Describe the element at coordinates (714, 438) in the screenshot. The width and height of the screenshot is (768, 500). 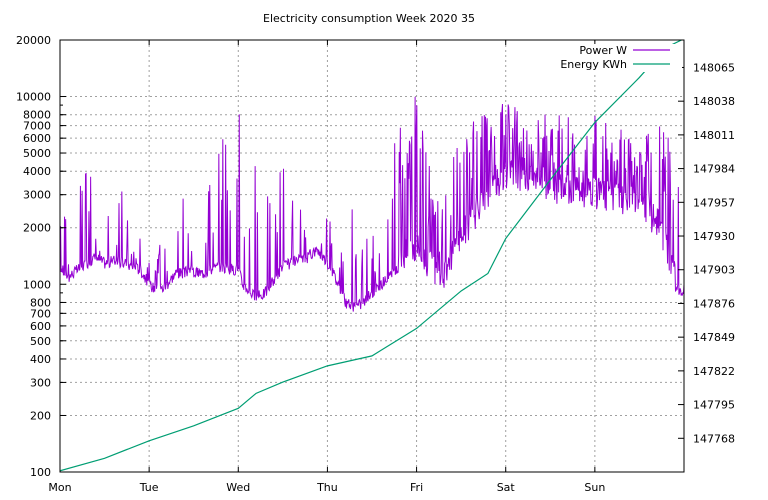
I see `y-right-tick-label: 147768` at that location.